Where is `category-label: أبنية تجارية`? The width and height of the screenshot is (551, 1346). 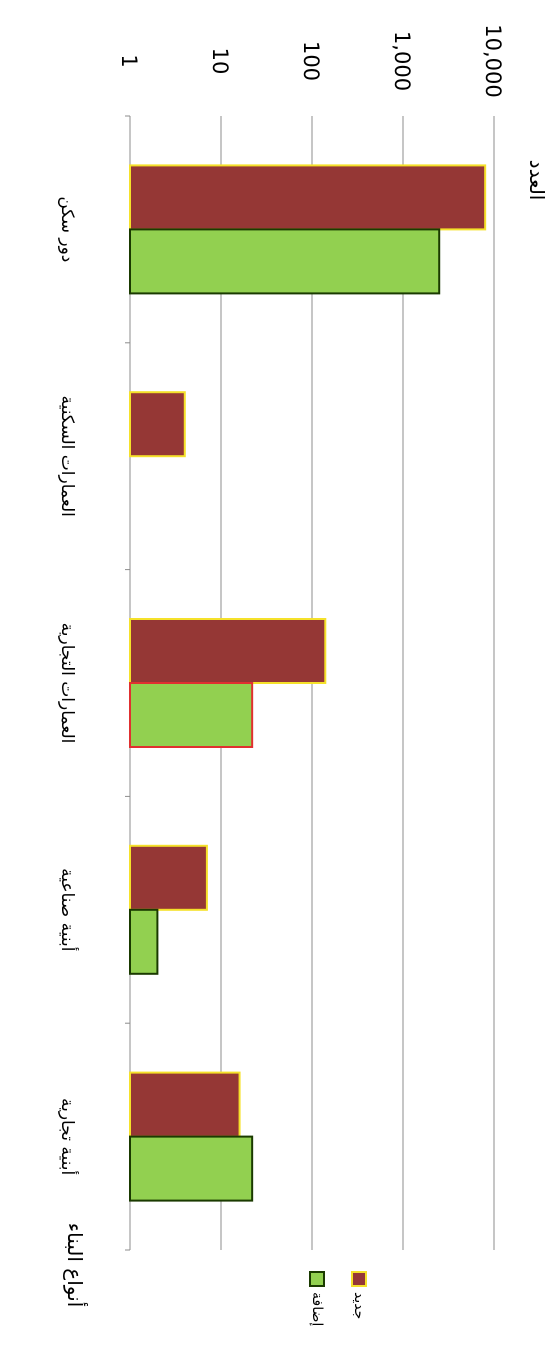 category-label: أبنية تجارية is located at coordinates (68, 1136).